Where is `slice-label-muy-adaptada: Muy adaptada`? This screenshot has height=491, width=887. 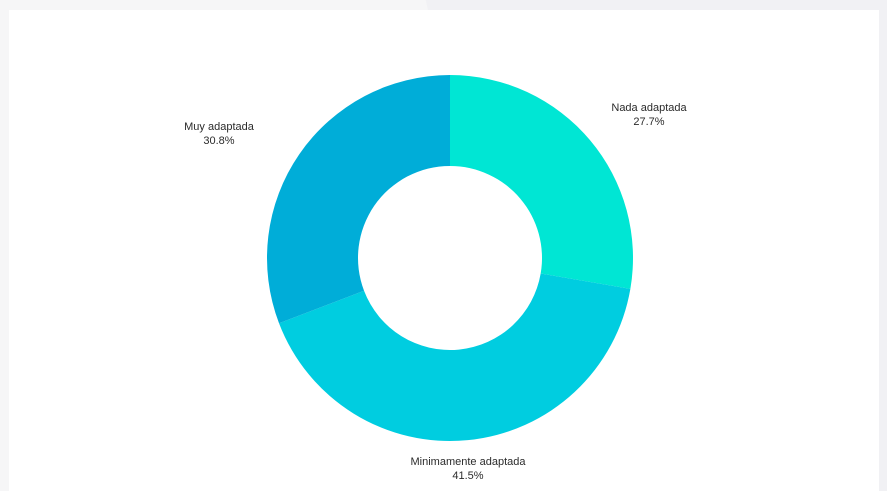
slice-label-muy-adaptada: Muy adaptada is located at coordinates (219, 127).